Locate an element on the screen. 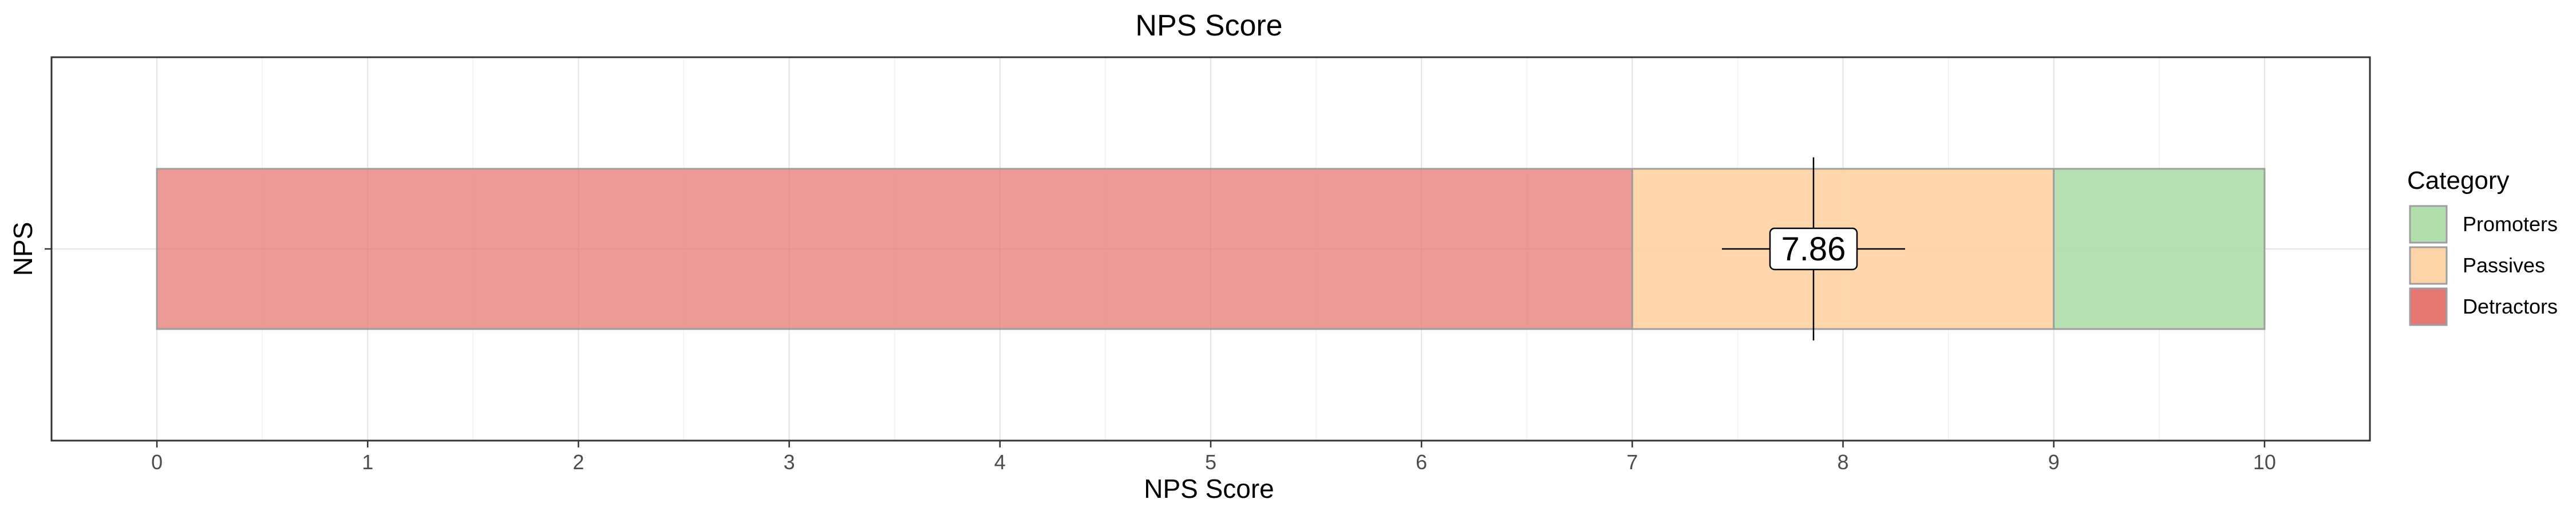  legend: Category Promoters Passives Detractors is located at coordinates (2482, 246).